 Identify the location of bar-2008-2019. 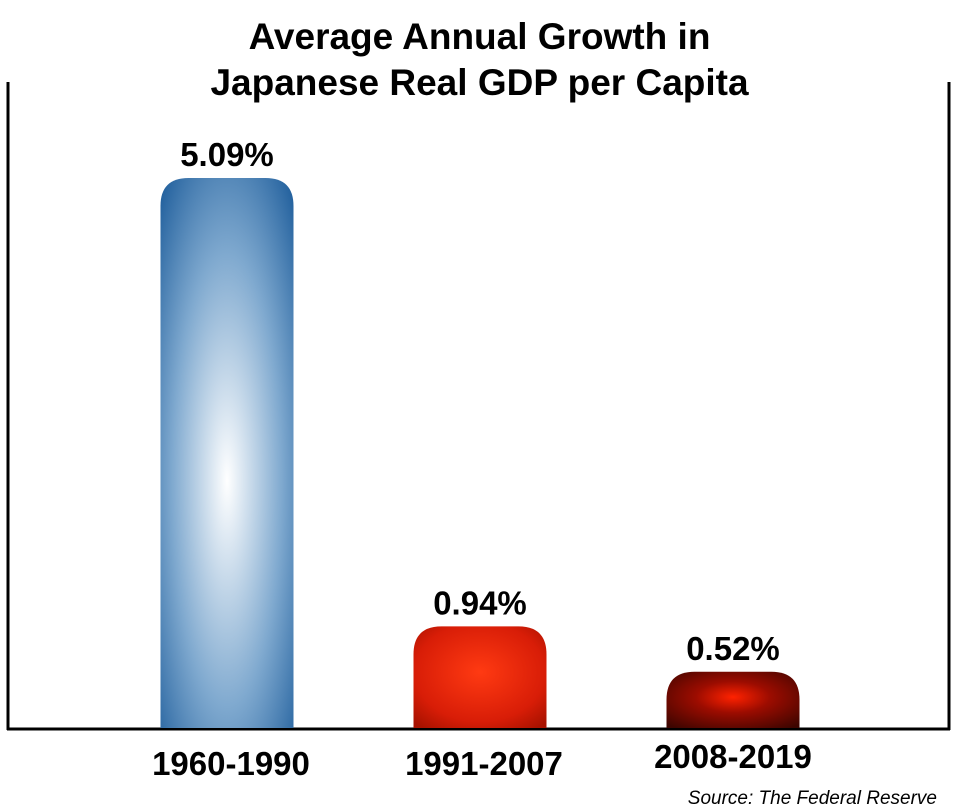
(733, 699).